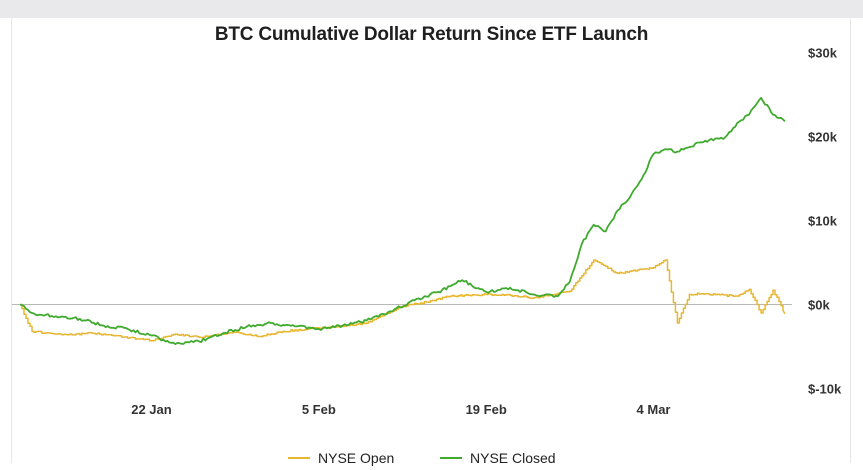 The width and height of the screenshot is (863, 470). I want to click on y-tick-label: $0k, so click(819, 305).